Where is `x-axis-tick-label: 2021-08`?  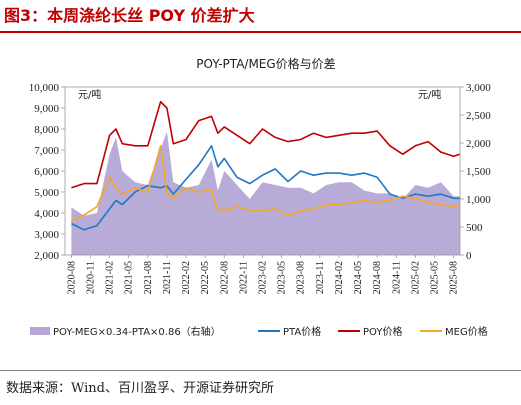
x-axis-tick-label: 2021-08 is located at coordinates (148, 277).